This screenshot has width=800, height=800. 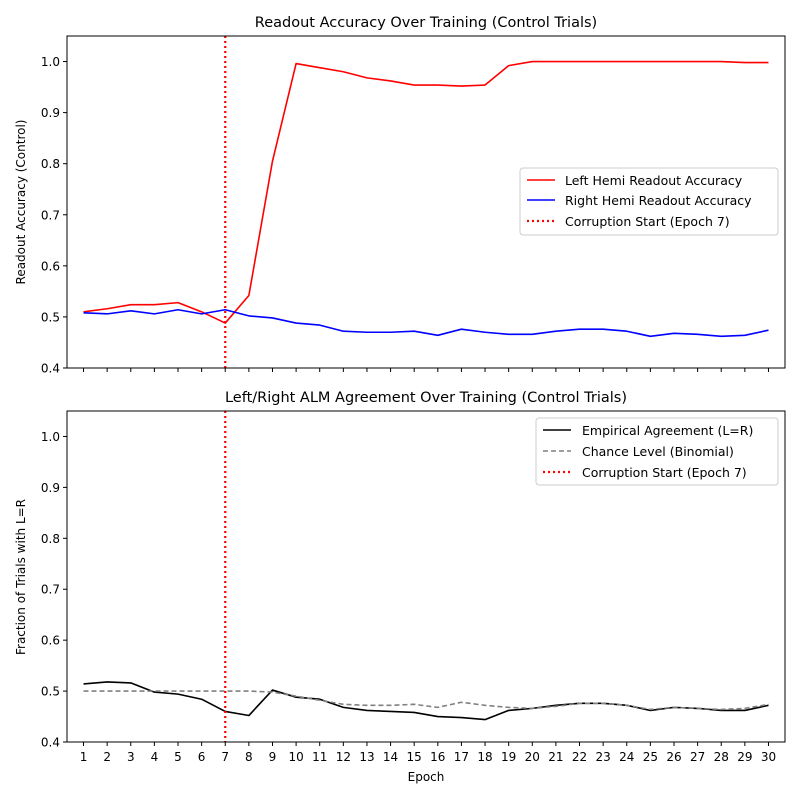 What do you see at coordinates (532, 757) in the screenshot?
I see `x-tick-label: 20` at bounding box center [532, 757].